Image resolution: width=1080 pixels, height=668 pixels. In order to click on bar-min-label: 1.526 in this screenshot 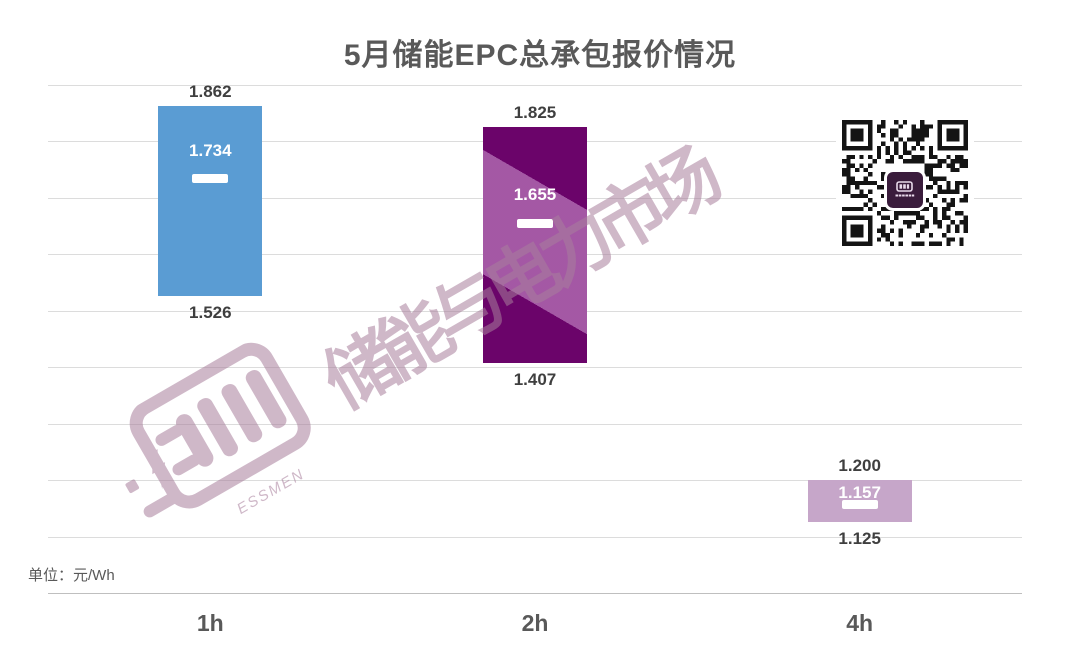, I will do `click(210, 313)`.